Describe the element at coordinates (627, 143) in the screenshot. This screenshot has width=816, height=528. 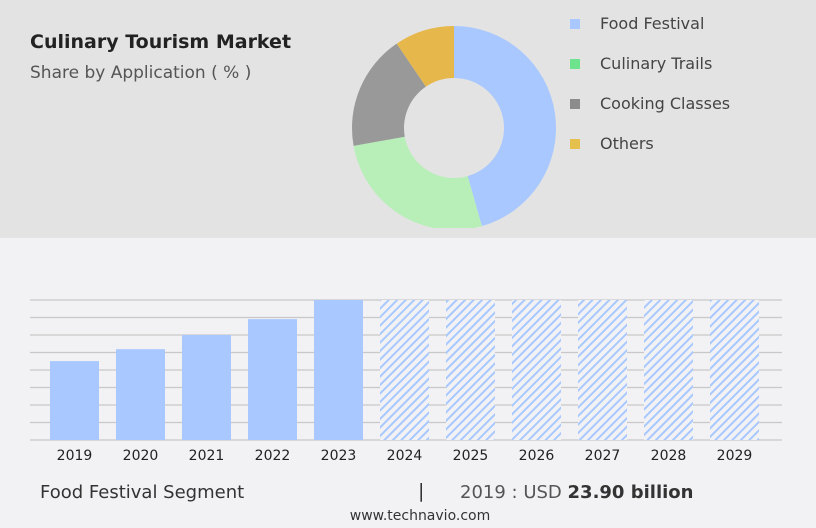
I see `legend-label: Others` at that location.